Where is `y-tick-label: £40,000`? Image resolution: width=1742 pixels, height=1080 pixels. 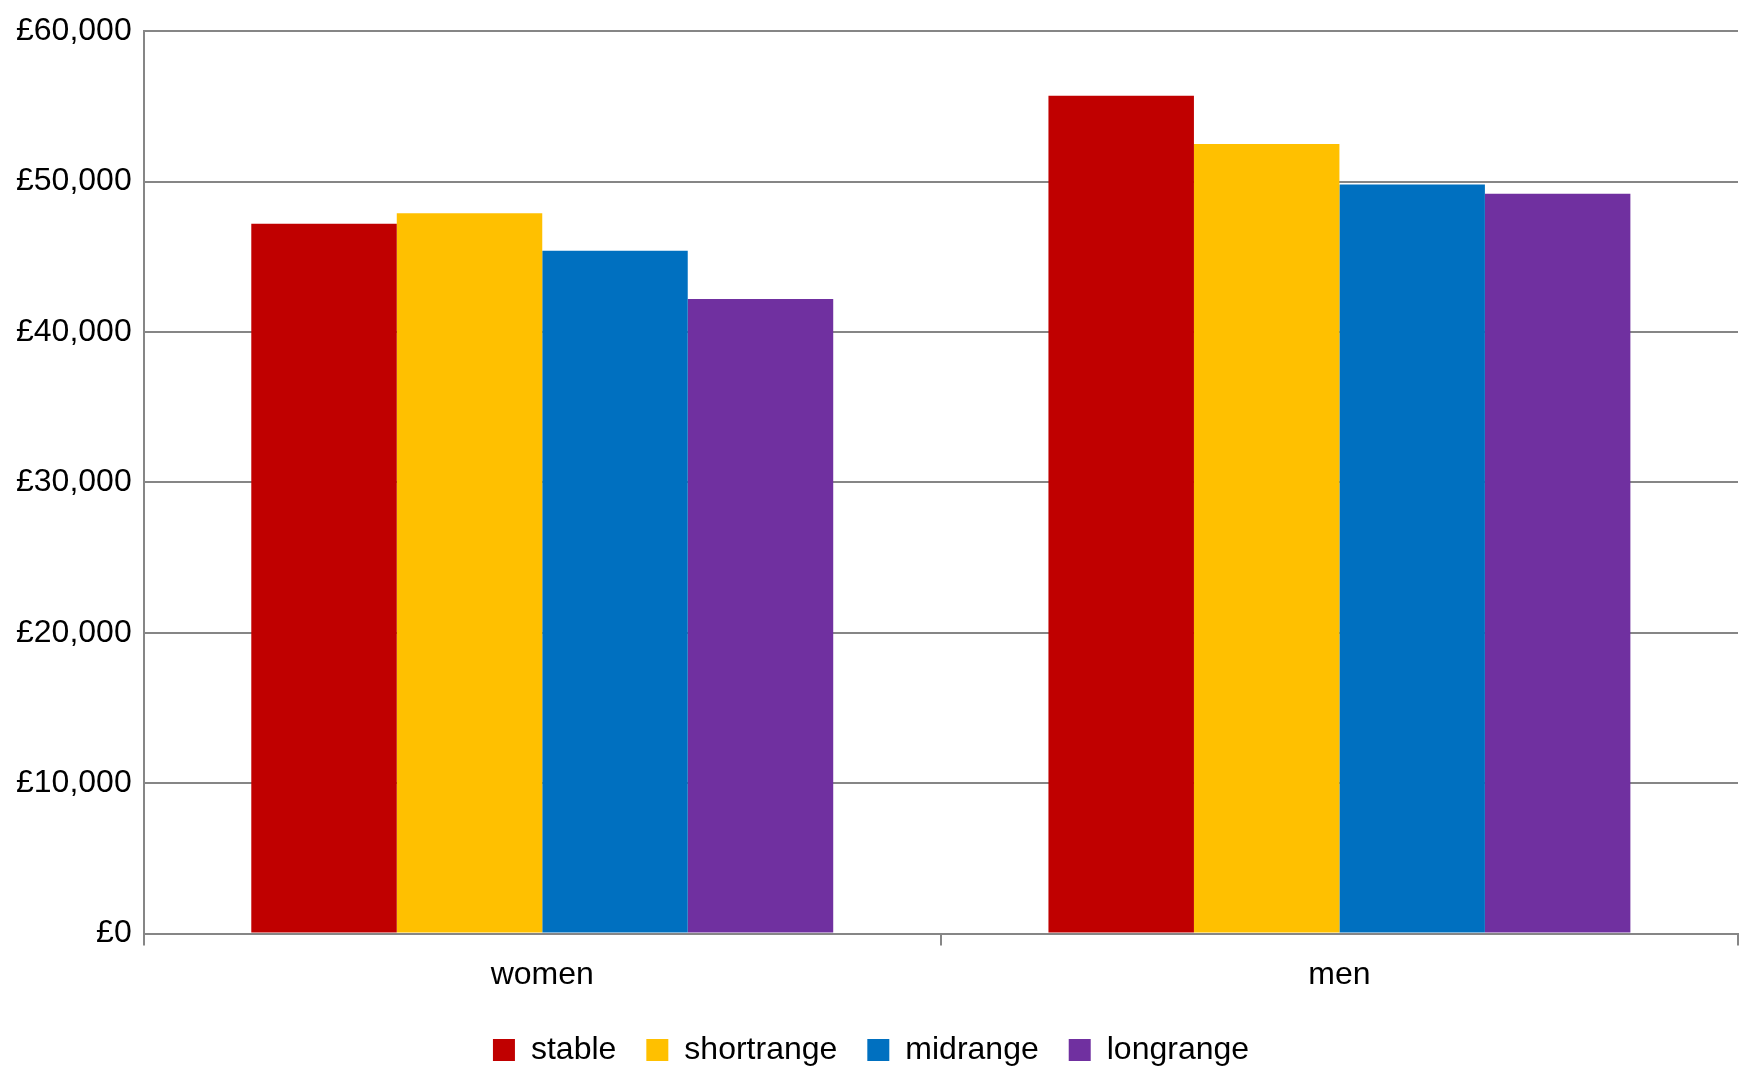 y-tick-label: £40,000 is located at coordinates (74, 329).